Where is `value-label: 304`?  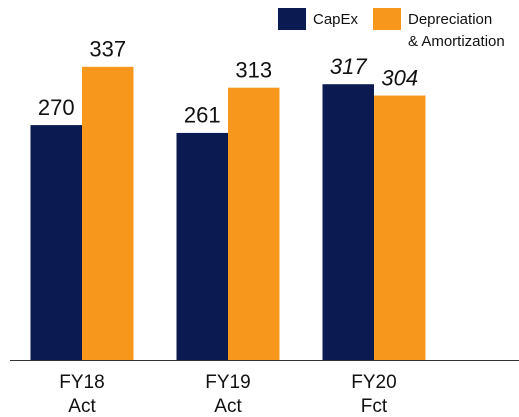
value-label: 304 is located at coordinates (399, 77).